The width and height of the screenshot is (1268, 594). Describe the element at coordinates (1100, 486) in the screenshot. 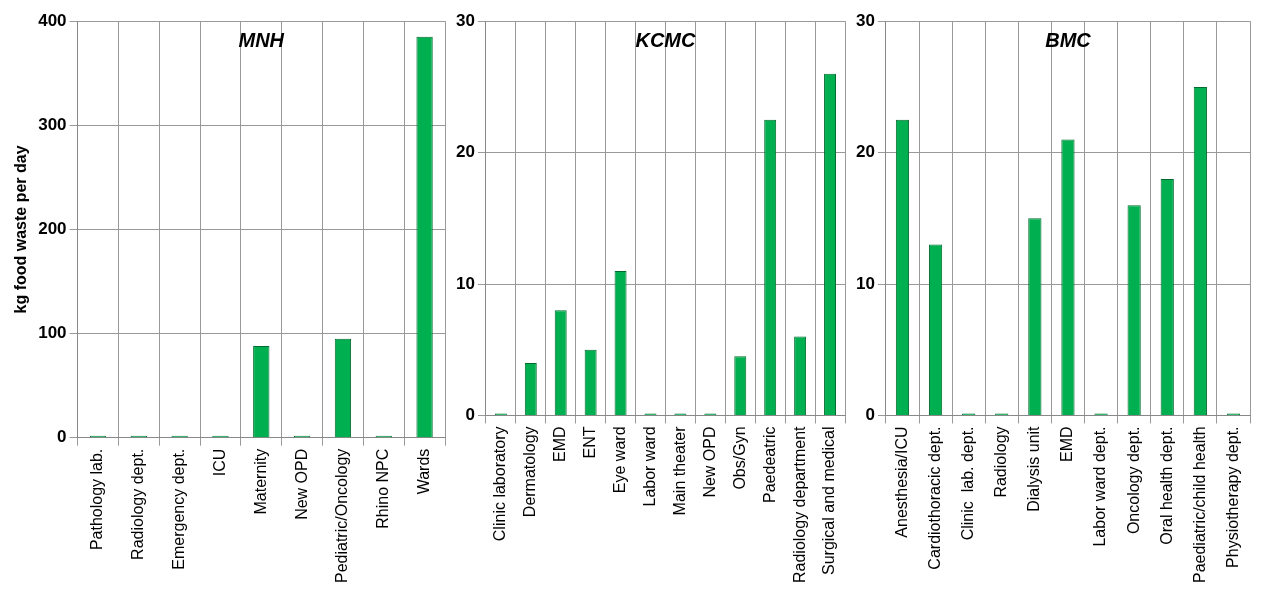

I see `x-tick-label: Labor ward dept.` at that location.